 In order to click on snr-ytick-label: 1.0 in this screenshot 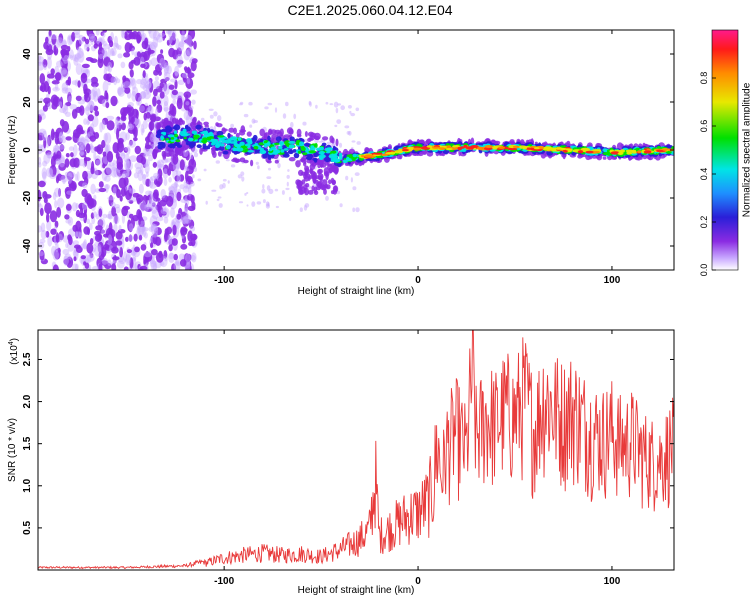, I will do `click(27, 485)`.